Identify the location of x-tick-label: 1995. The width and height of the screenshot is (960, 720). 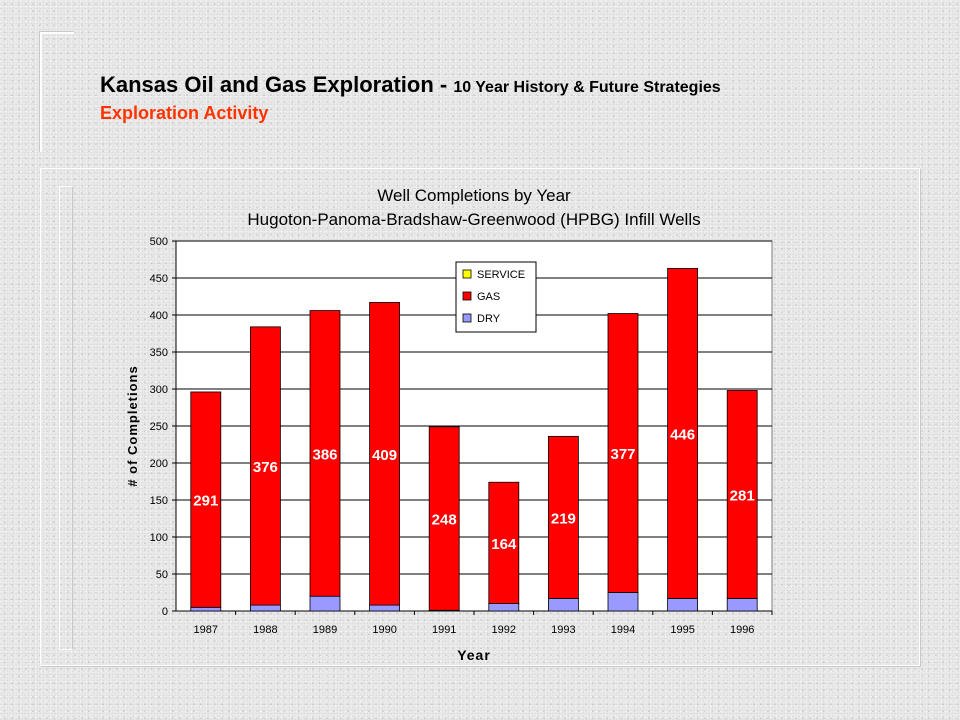
(682, 630).